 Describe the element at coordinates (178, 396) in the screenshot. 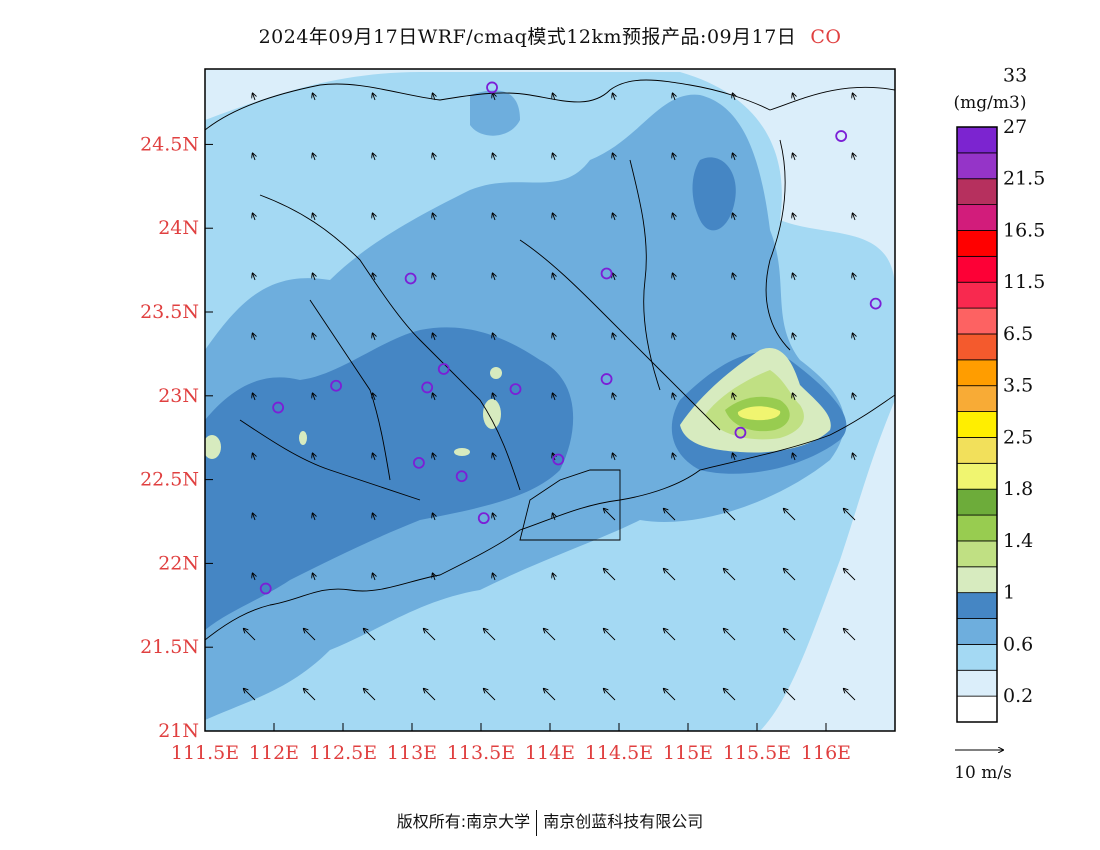

I see `y-tick-label: 23N` at that location.